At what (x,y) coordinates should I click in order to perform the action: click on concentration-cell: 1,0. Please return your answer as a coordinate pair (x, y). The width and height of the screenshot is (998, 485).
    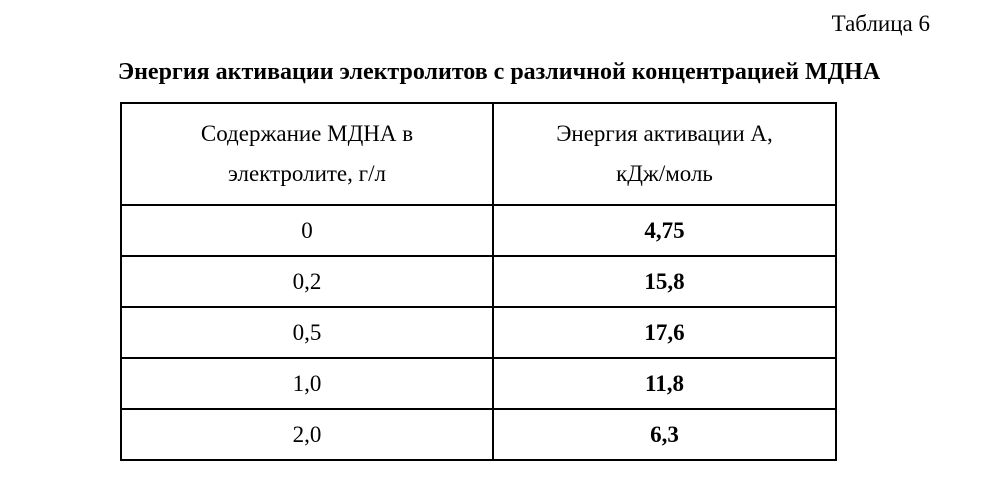
    Looking at the image, I should click on (307, 383).